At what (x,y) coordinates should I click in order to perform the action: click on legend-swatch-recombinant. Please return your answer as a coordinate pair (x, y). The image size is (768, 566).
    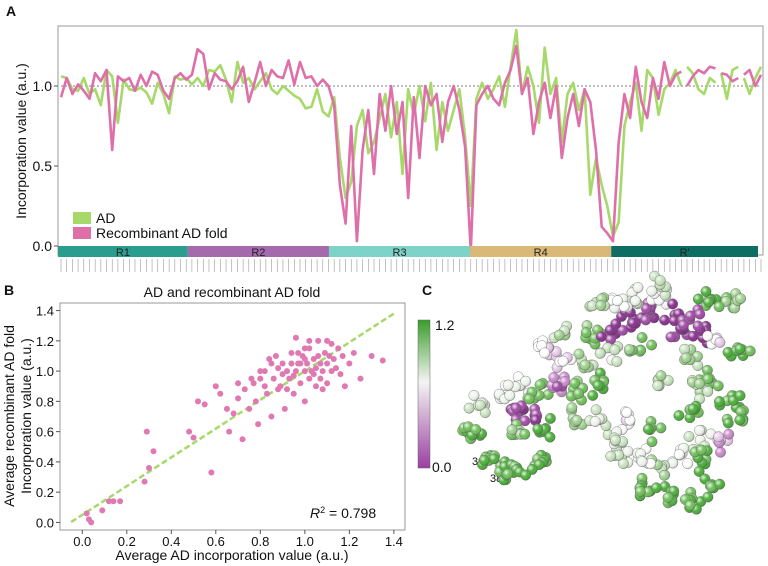
    Looking at the image, I should click on (82, 233).